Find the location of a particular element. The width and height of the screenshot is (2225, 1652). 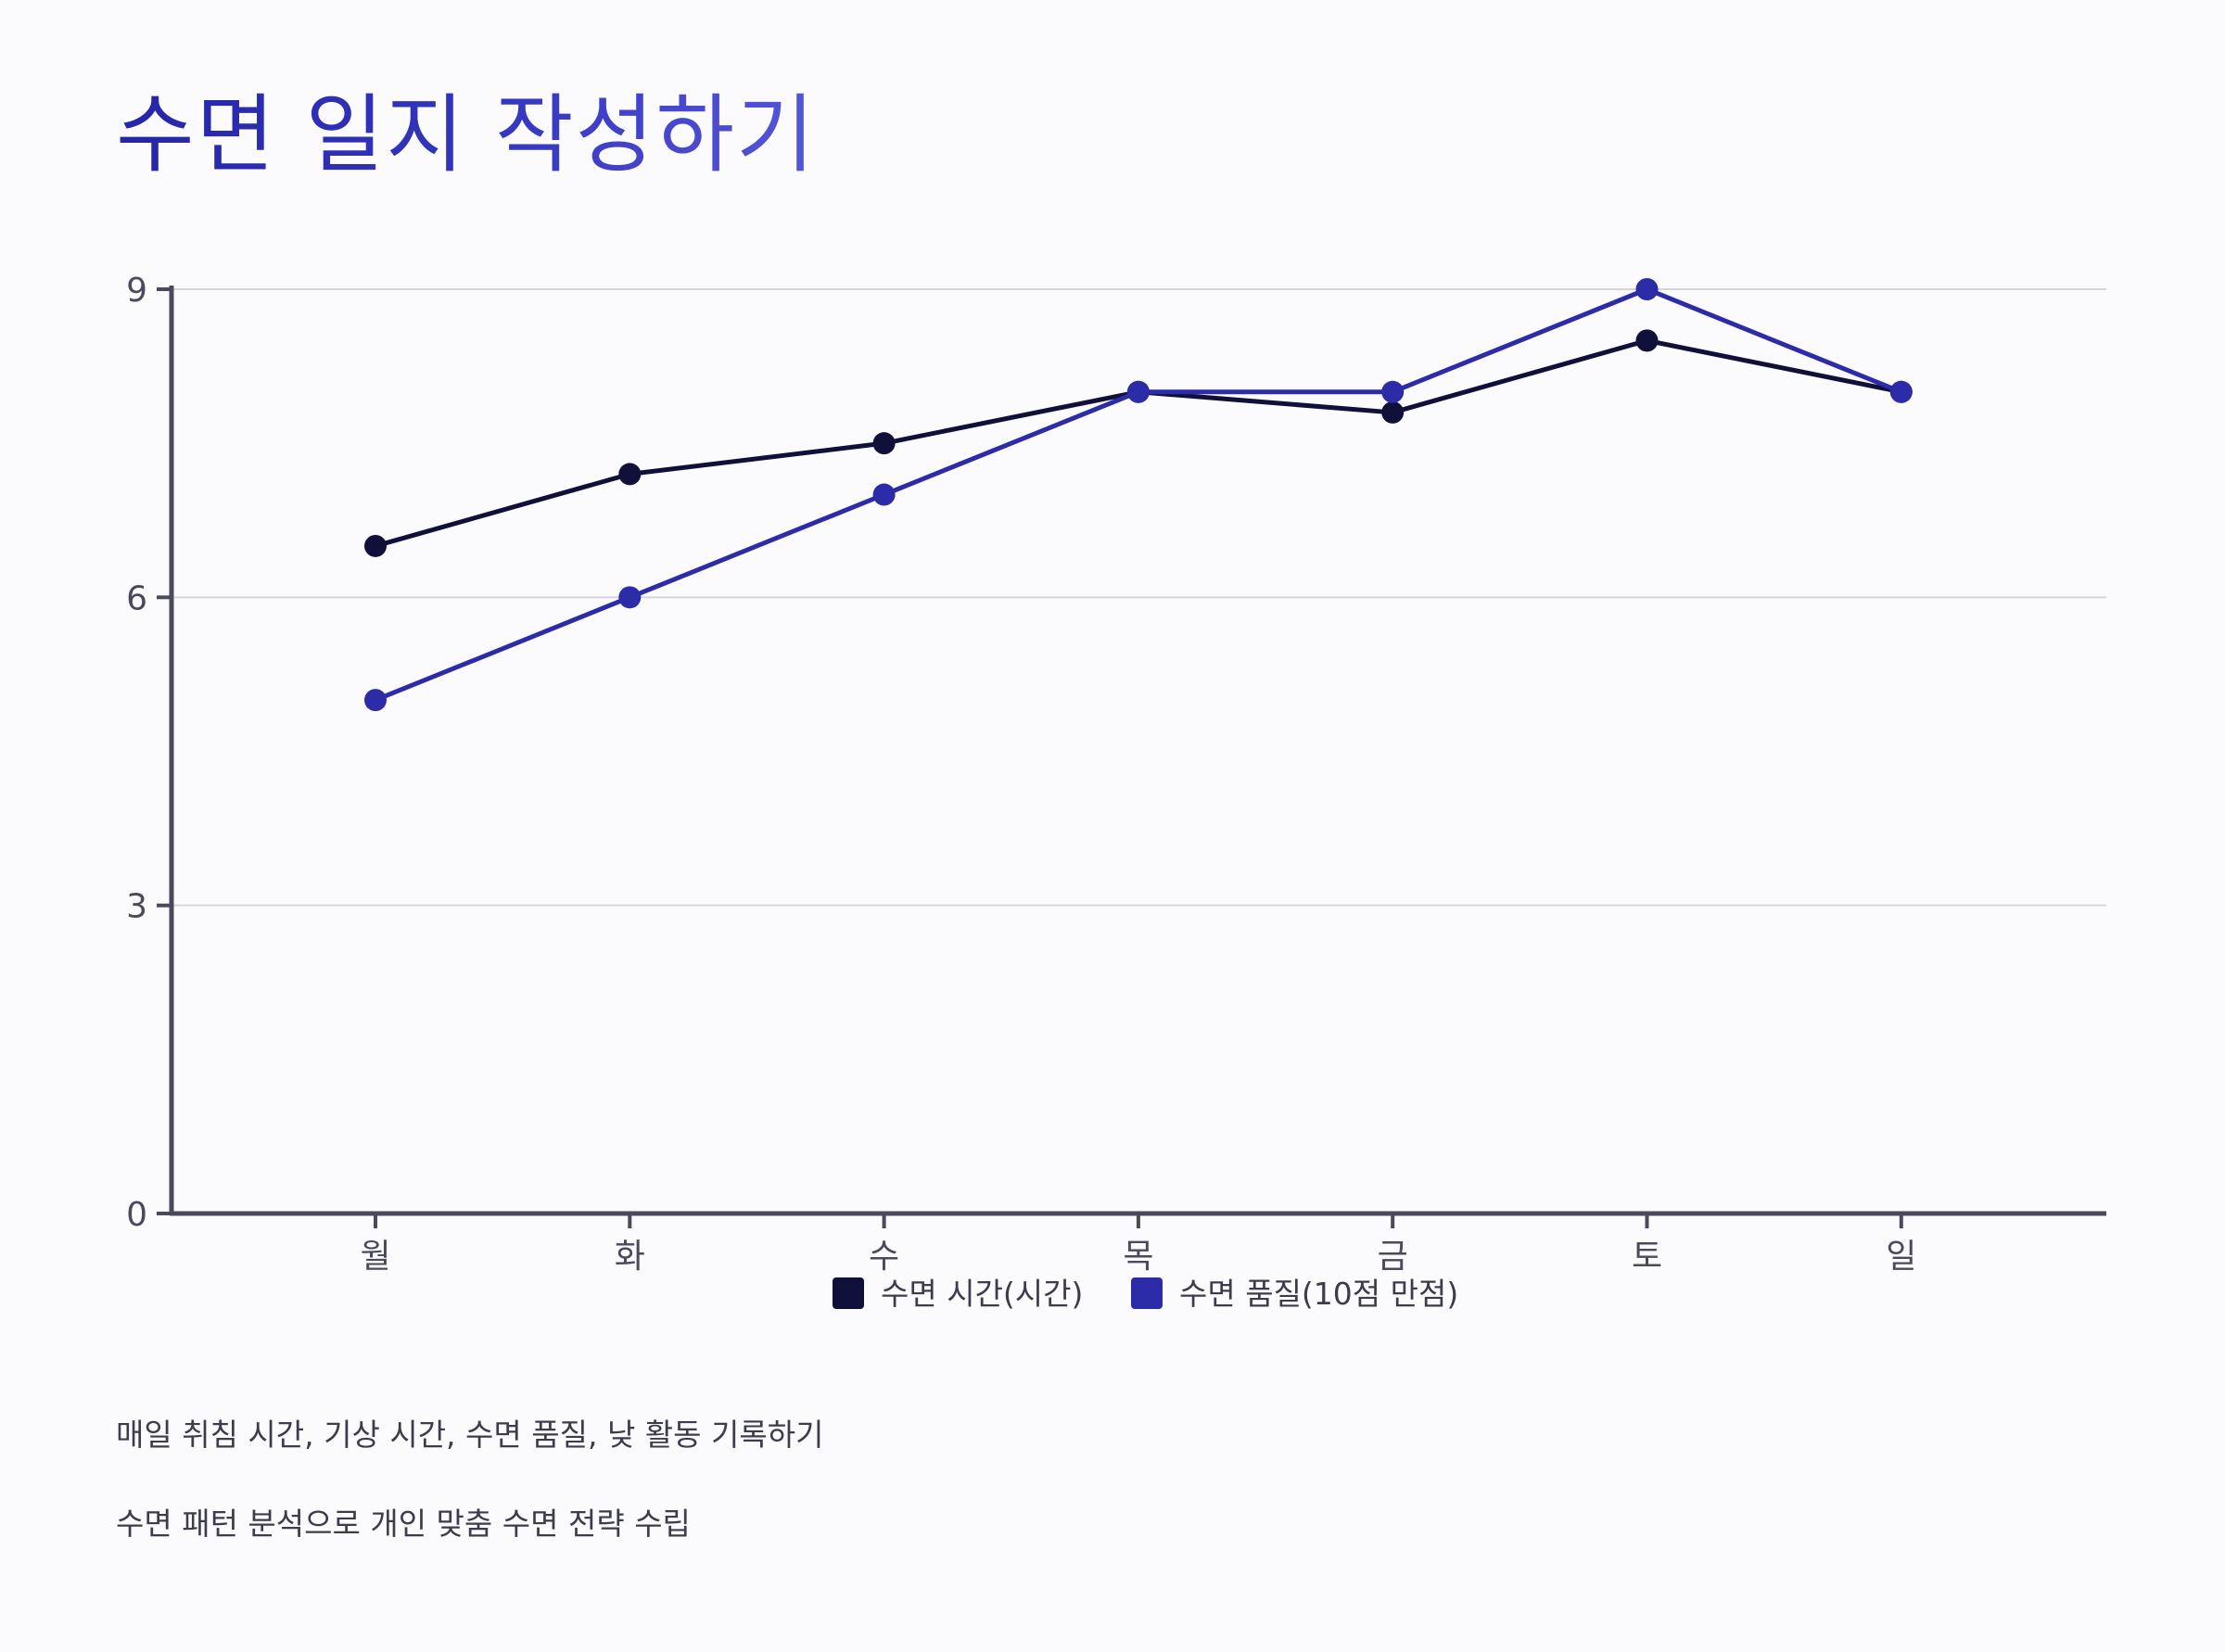

y-tick-label: 3 is located at coordinates (136, 907).